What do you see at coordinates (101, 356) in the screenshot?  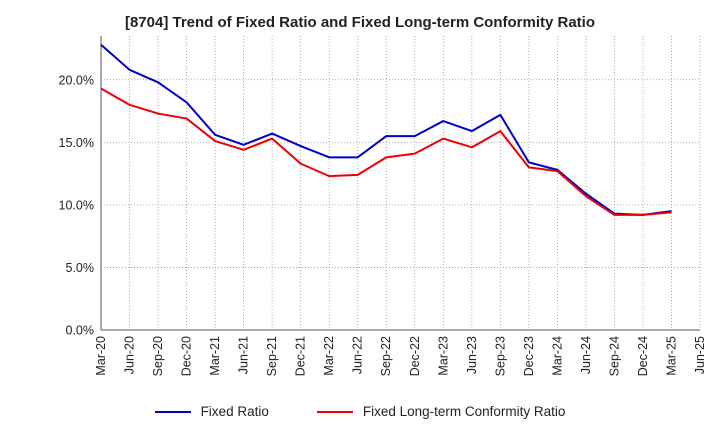 I see `x-tick-label: Mar-20` at bounding box center [101, 356].